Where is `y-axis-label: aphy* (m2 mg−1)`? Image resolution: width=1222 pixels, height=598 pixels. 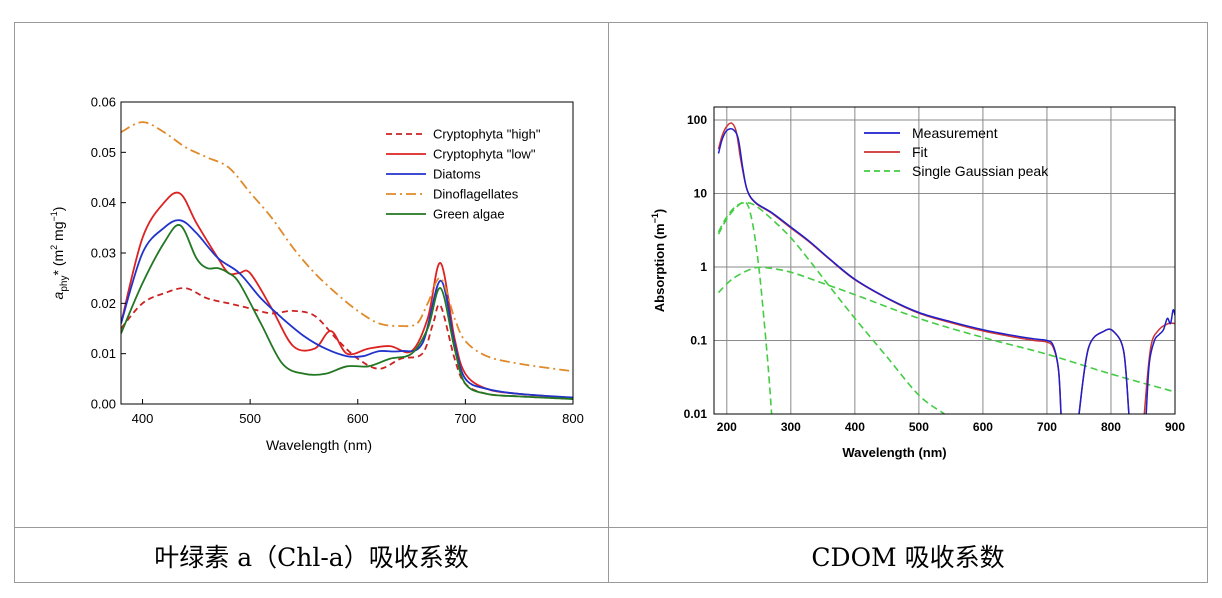 y-axis-label: aphy* (m2 mg−1) is located at coordinates (59, 253).